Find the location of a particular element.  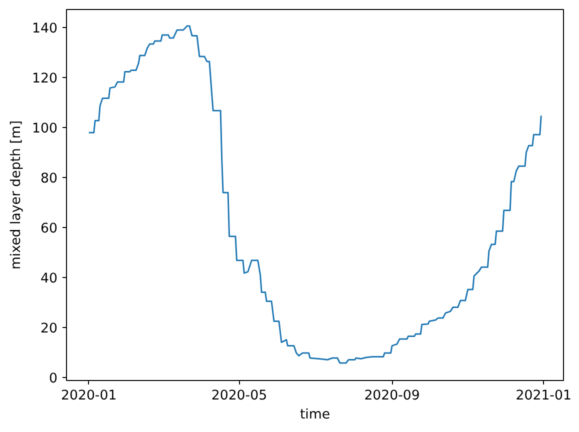

x-tick-label: 2020-05 is located at coordinates (239, 396).